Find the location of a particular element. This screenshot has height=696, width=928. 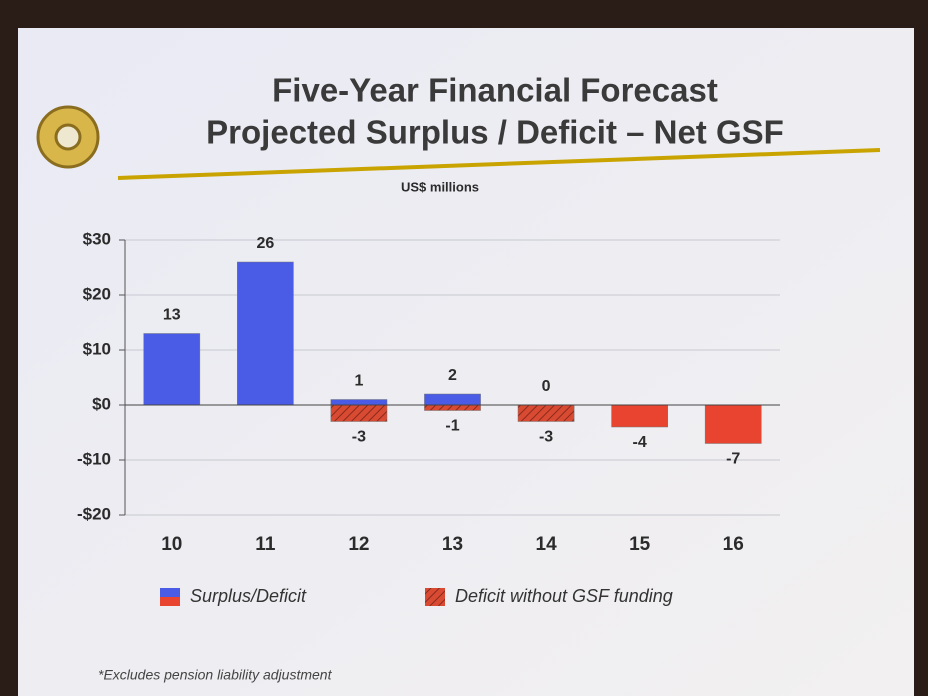

logo is located at coordinates (68, 137).